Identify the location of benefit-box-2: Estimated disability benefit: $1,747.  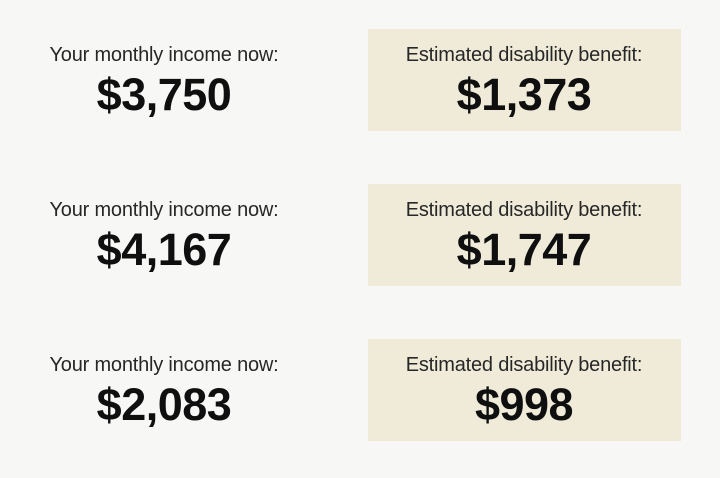
(524, 235).